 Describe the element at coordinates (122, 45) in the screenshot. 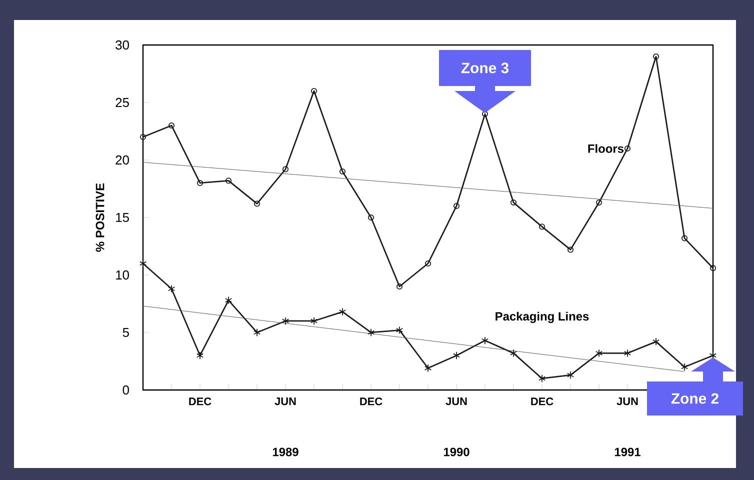

I see `y-tick-label: 30` at that location.